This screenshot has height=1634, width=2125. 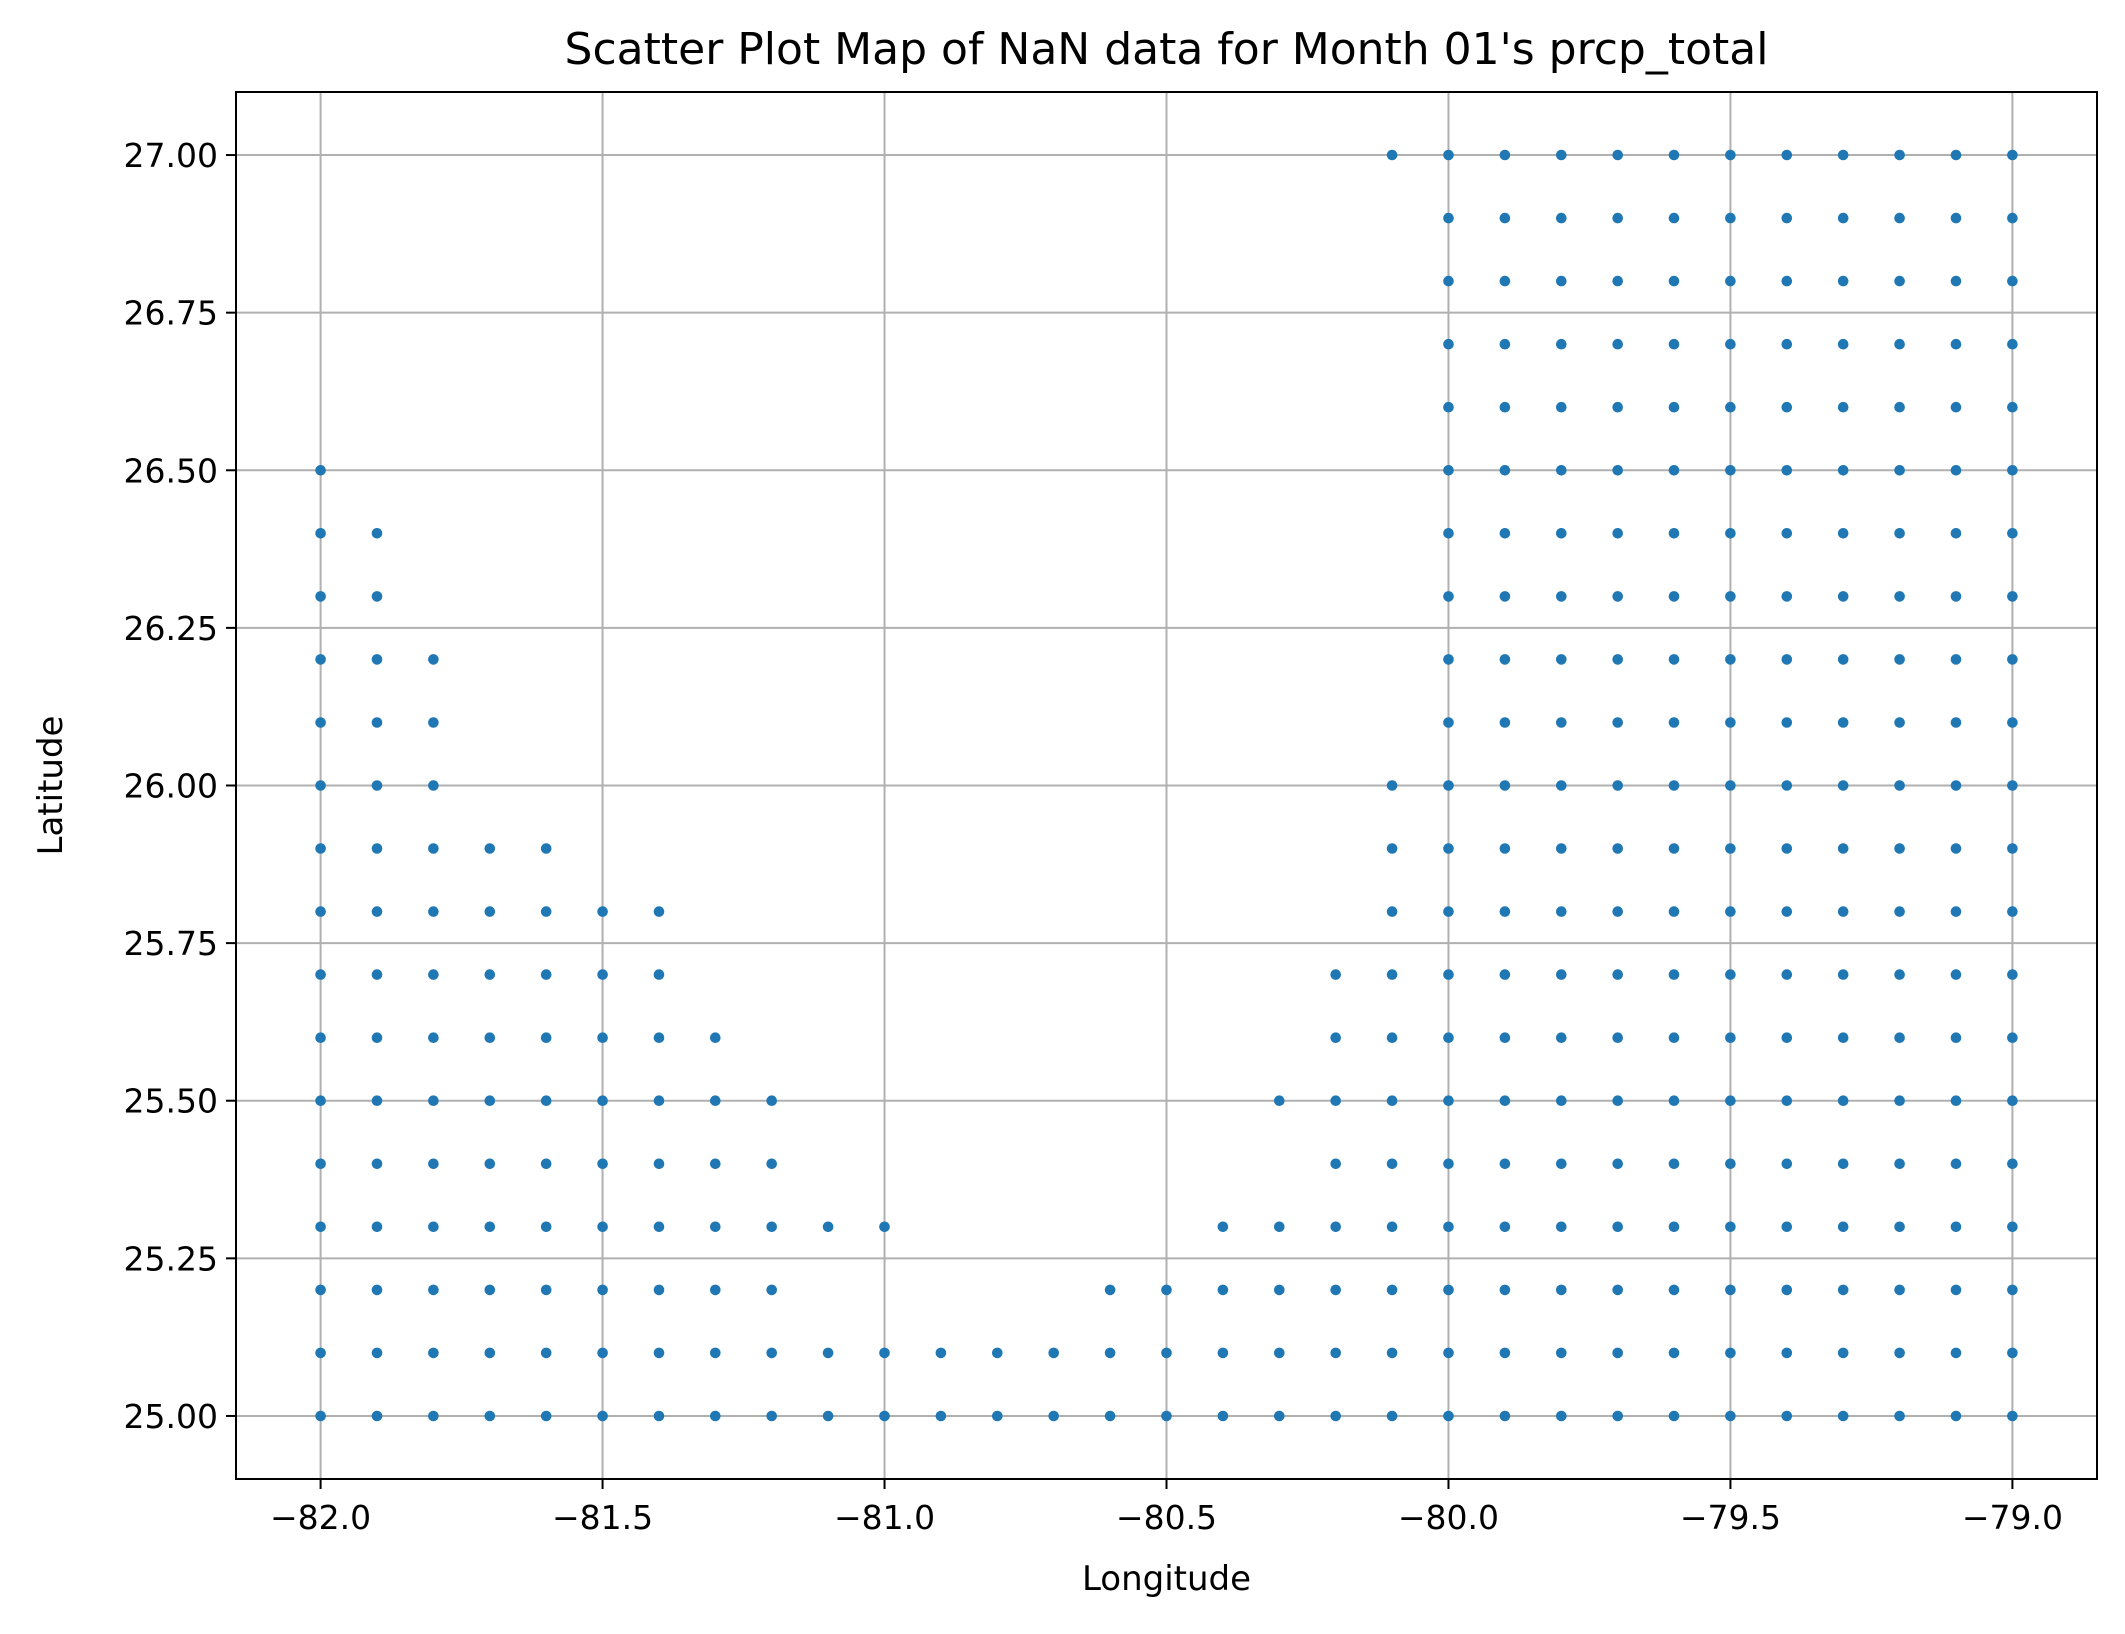 What do you see at coordinates (51, 786) in the screenshot?
I see `y-axis-label: Latitude` at bounding box center [51, 786].